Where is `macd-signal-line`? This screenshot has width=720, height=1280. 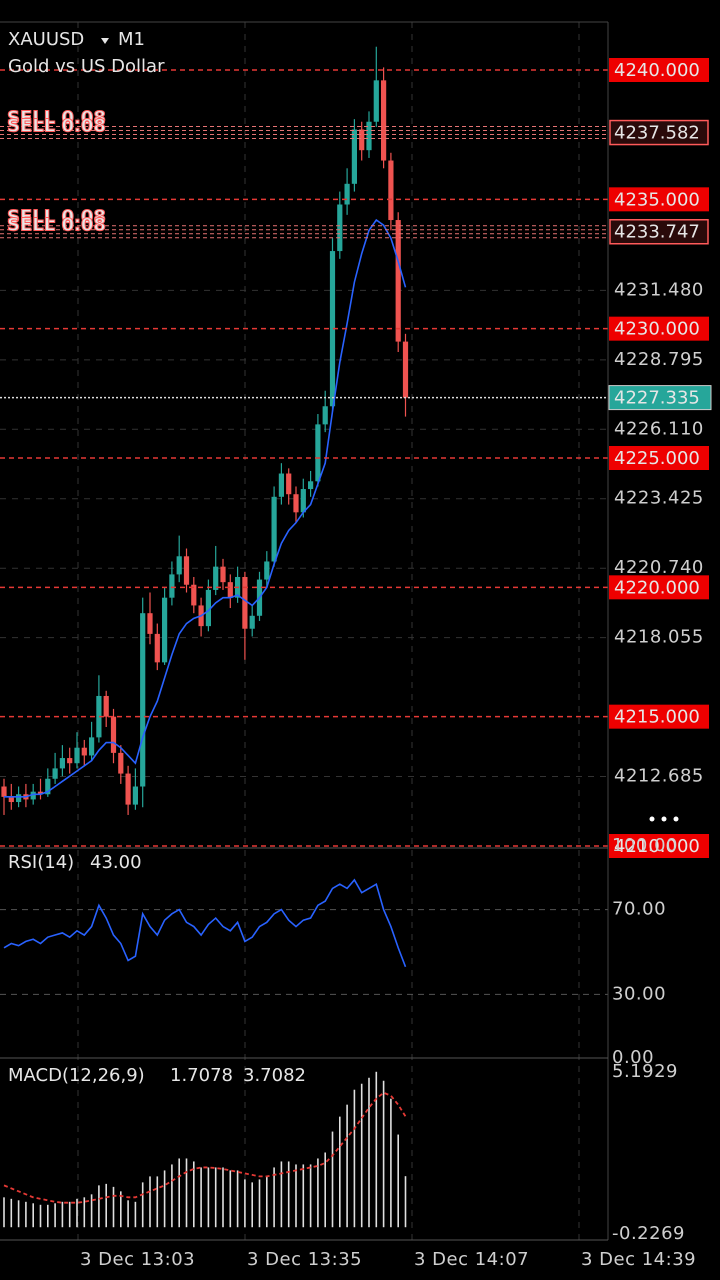
macd-signal-line is located at coordinates (205, 1147).